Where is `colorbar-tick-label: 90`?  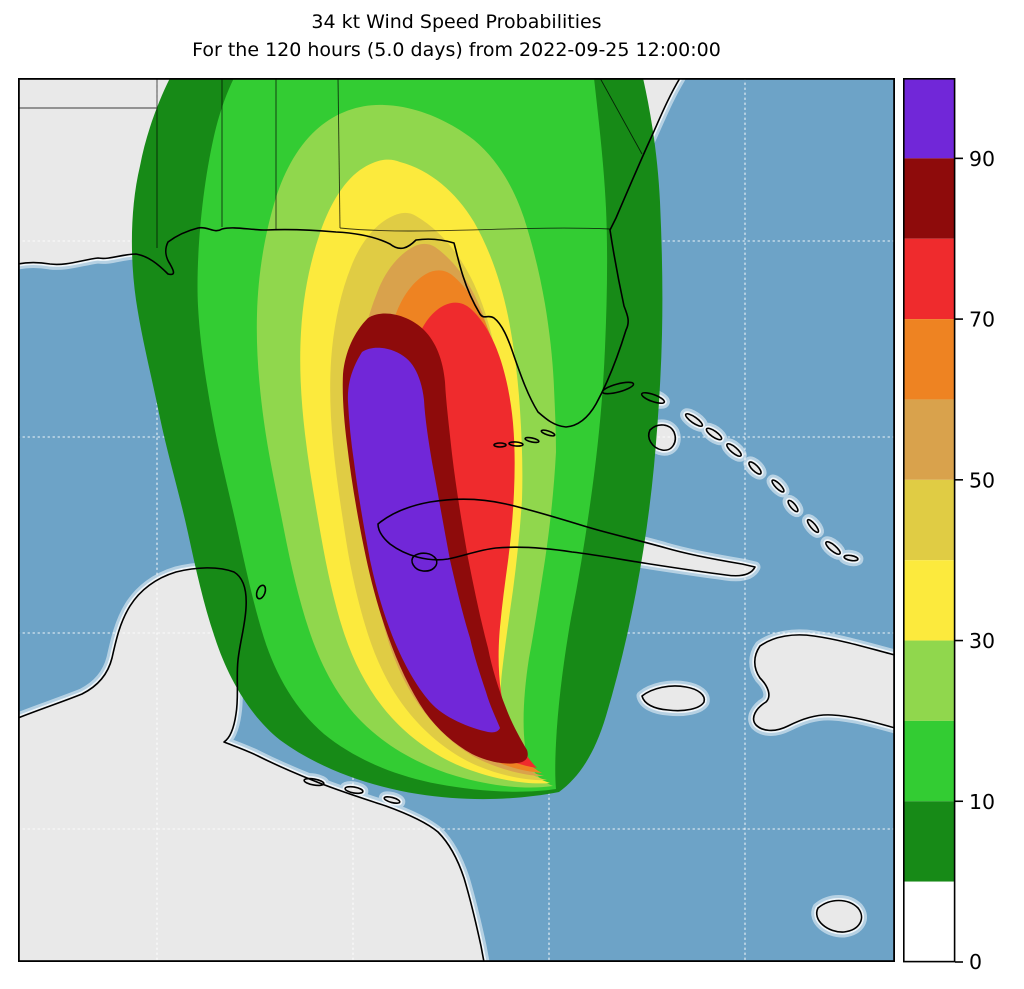
colorbar-tick-label: 90 is located at coordinates (982, 159).